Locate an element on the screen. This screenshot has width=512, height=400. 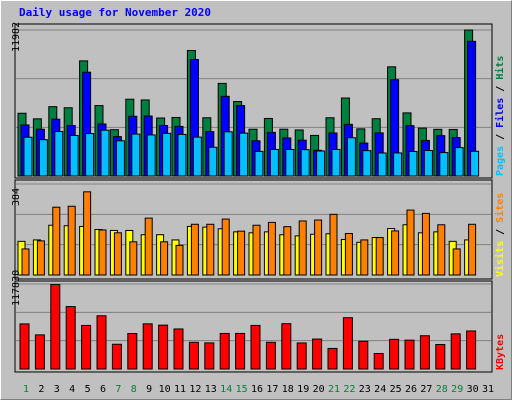
x-tick-label: 6 is located at coordinates (103, 389).